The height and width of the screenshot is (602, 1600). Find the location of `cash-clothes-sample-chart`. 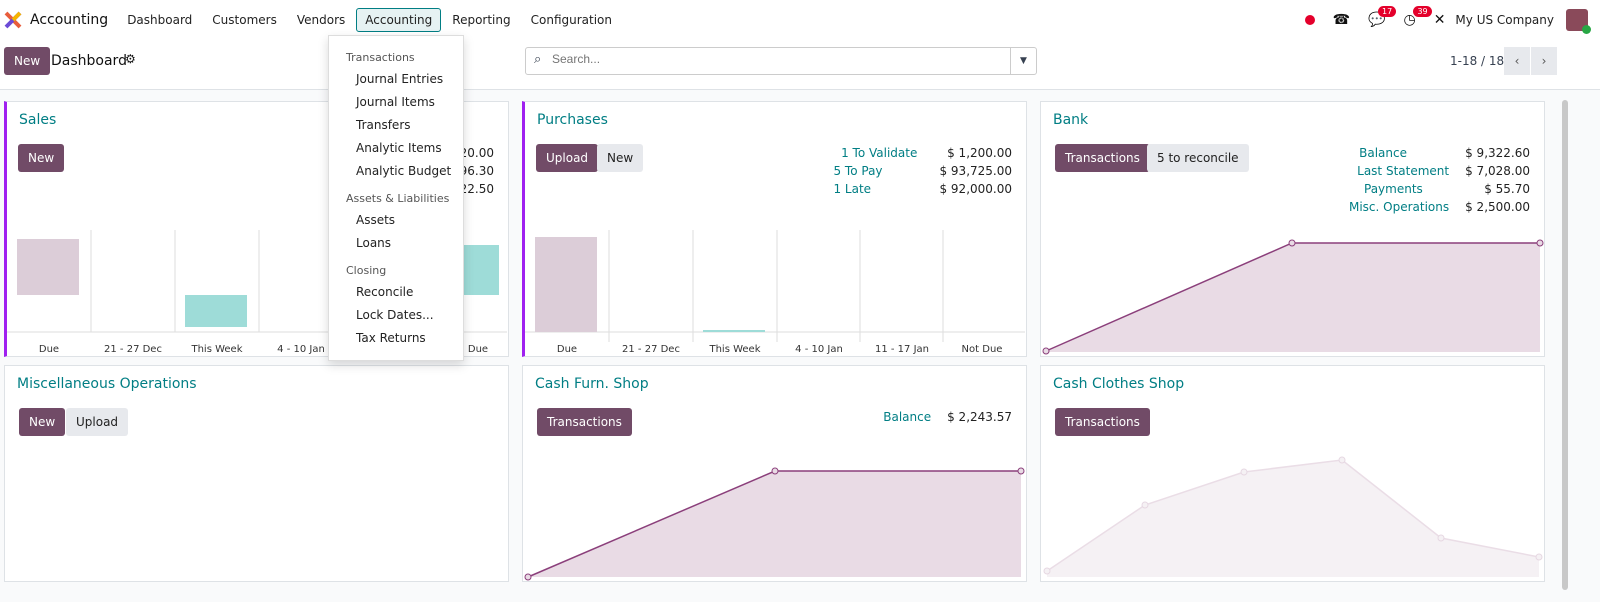

cash-clothes-sample-chart is located at coordinates (1293, 474).